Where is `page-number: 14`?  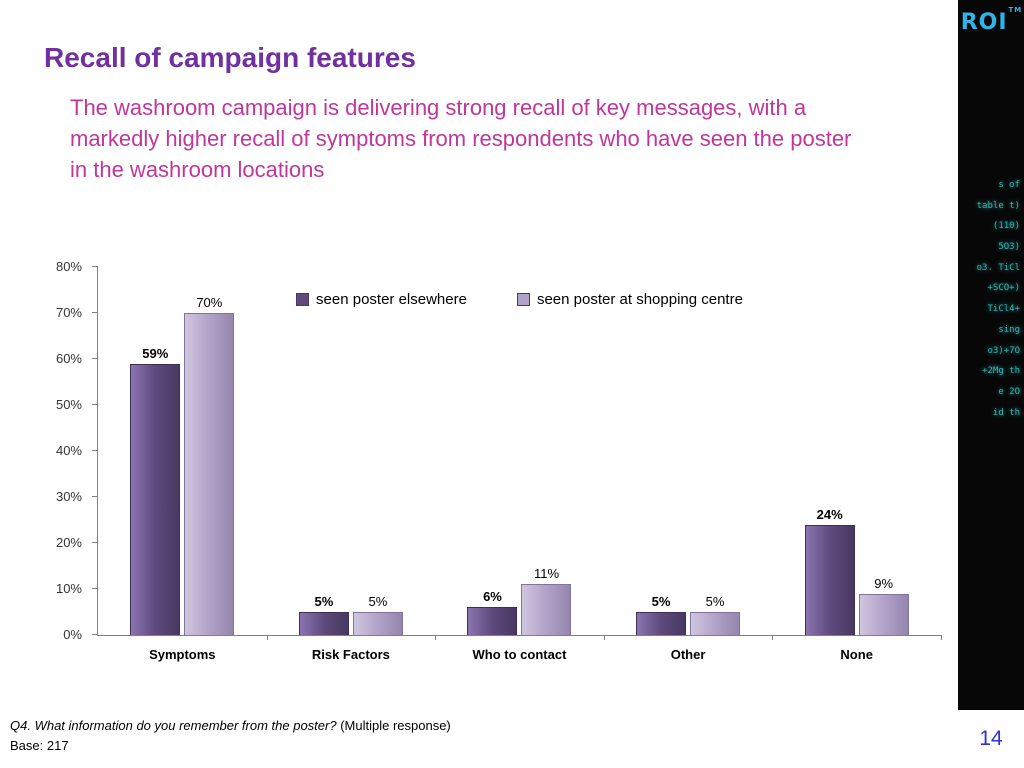
page-number: 14 is located at coordinates (991, 738).